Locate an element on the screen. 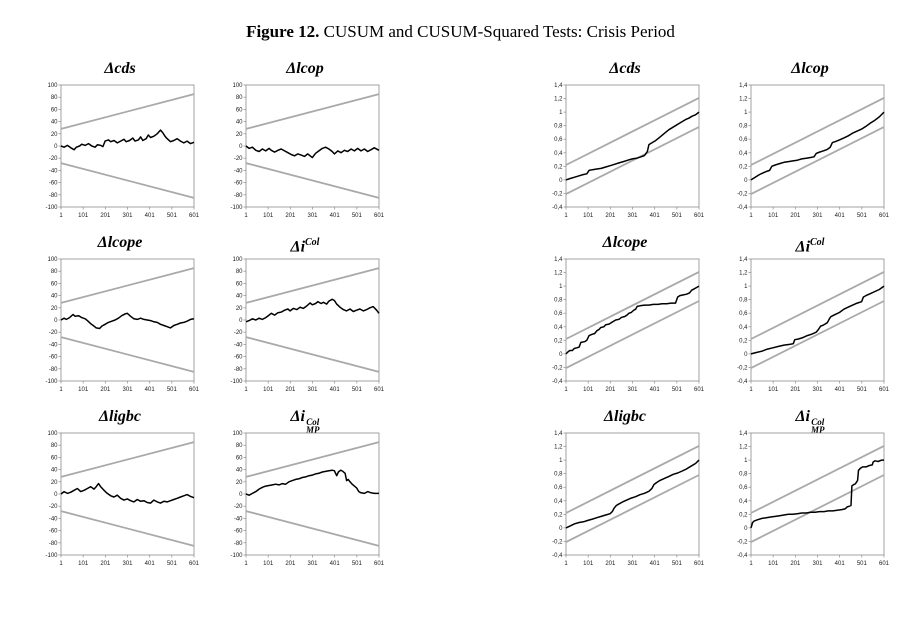 Image resolution: width=921 pixels, height=619 pixels. y-tick-label: 60 is located at coordinates (239, 458).